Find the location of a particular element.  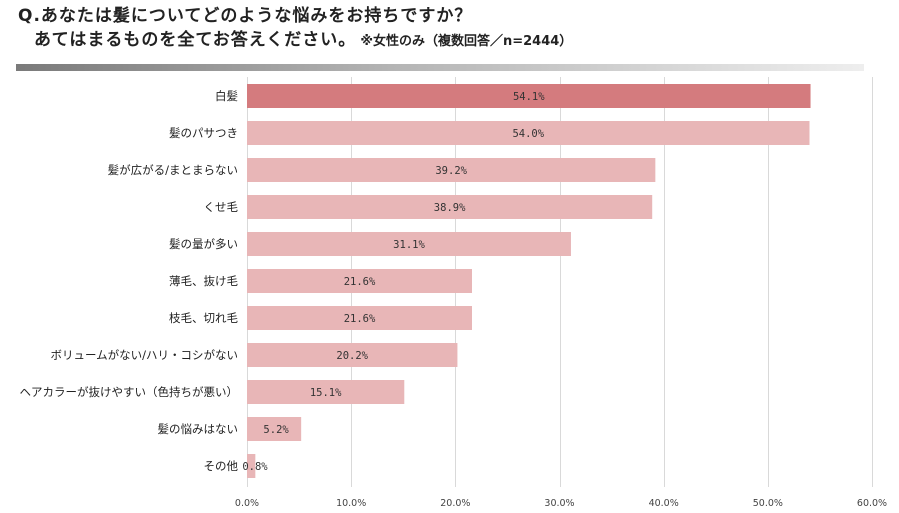

category-label: 枝毛、切れ毛 is located at coordinates (203, 318).